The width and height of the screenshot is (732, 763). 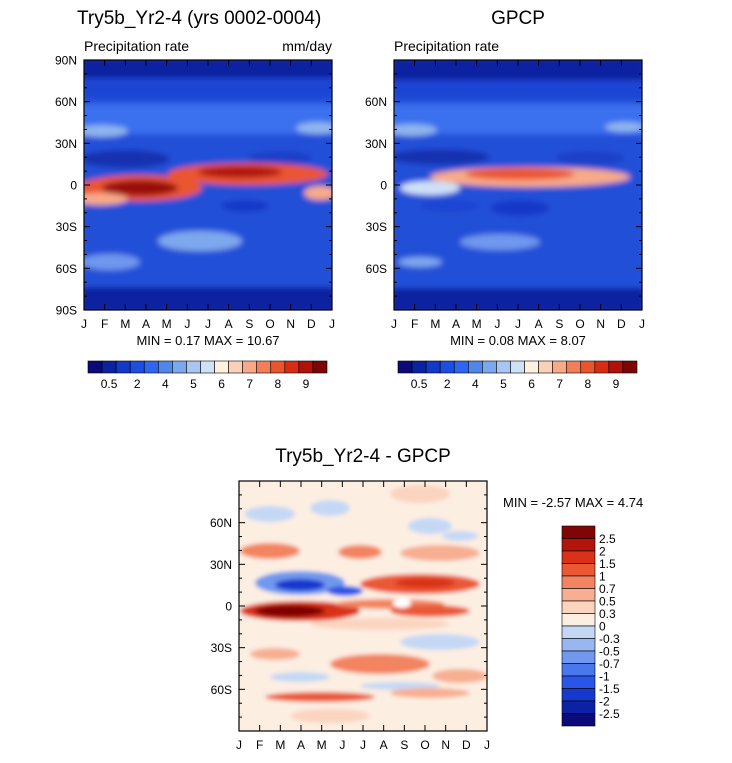 What do you see at coordinates (208, 185) in the screenshot?
I see `panel-model-field` at bounding box center [208, 185].